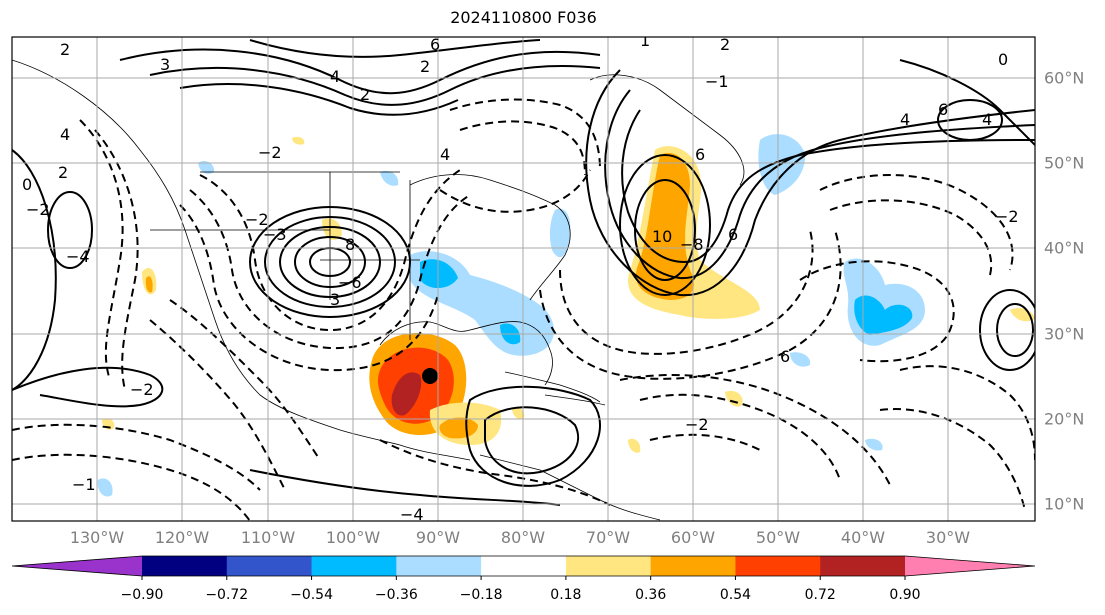 The height and width of the screenshot is (615, 1105). Describe the element at coordinates (778, 537) in the screenshot. I see `longitude-label: 50°W` at that location.